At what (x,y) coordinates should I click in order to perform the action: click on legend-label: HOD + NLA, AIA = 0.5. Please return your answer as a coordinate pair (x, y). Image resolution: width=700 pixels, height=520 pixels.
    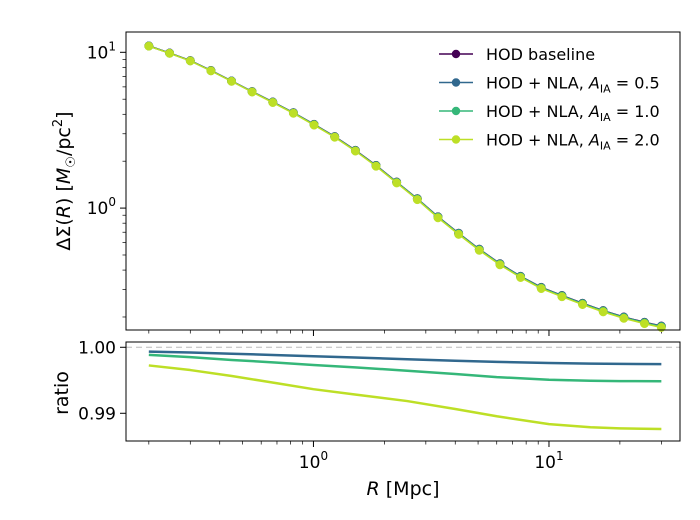
    Looking at the image, I should click on (573, 85).